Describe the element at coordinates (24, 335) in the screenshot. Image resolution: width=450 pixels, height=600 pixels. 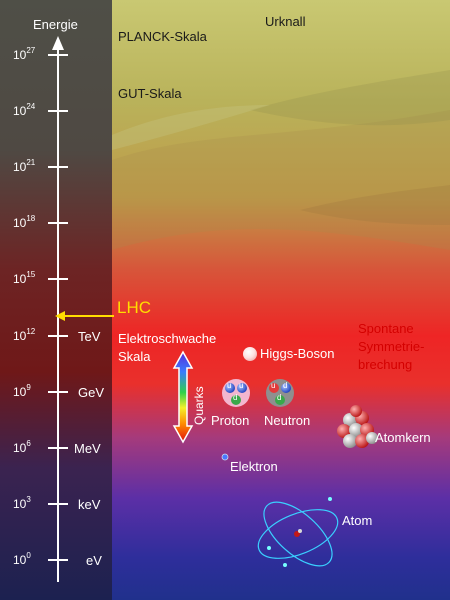
I see `tick-label-12: 10¹²` at that location.